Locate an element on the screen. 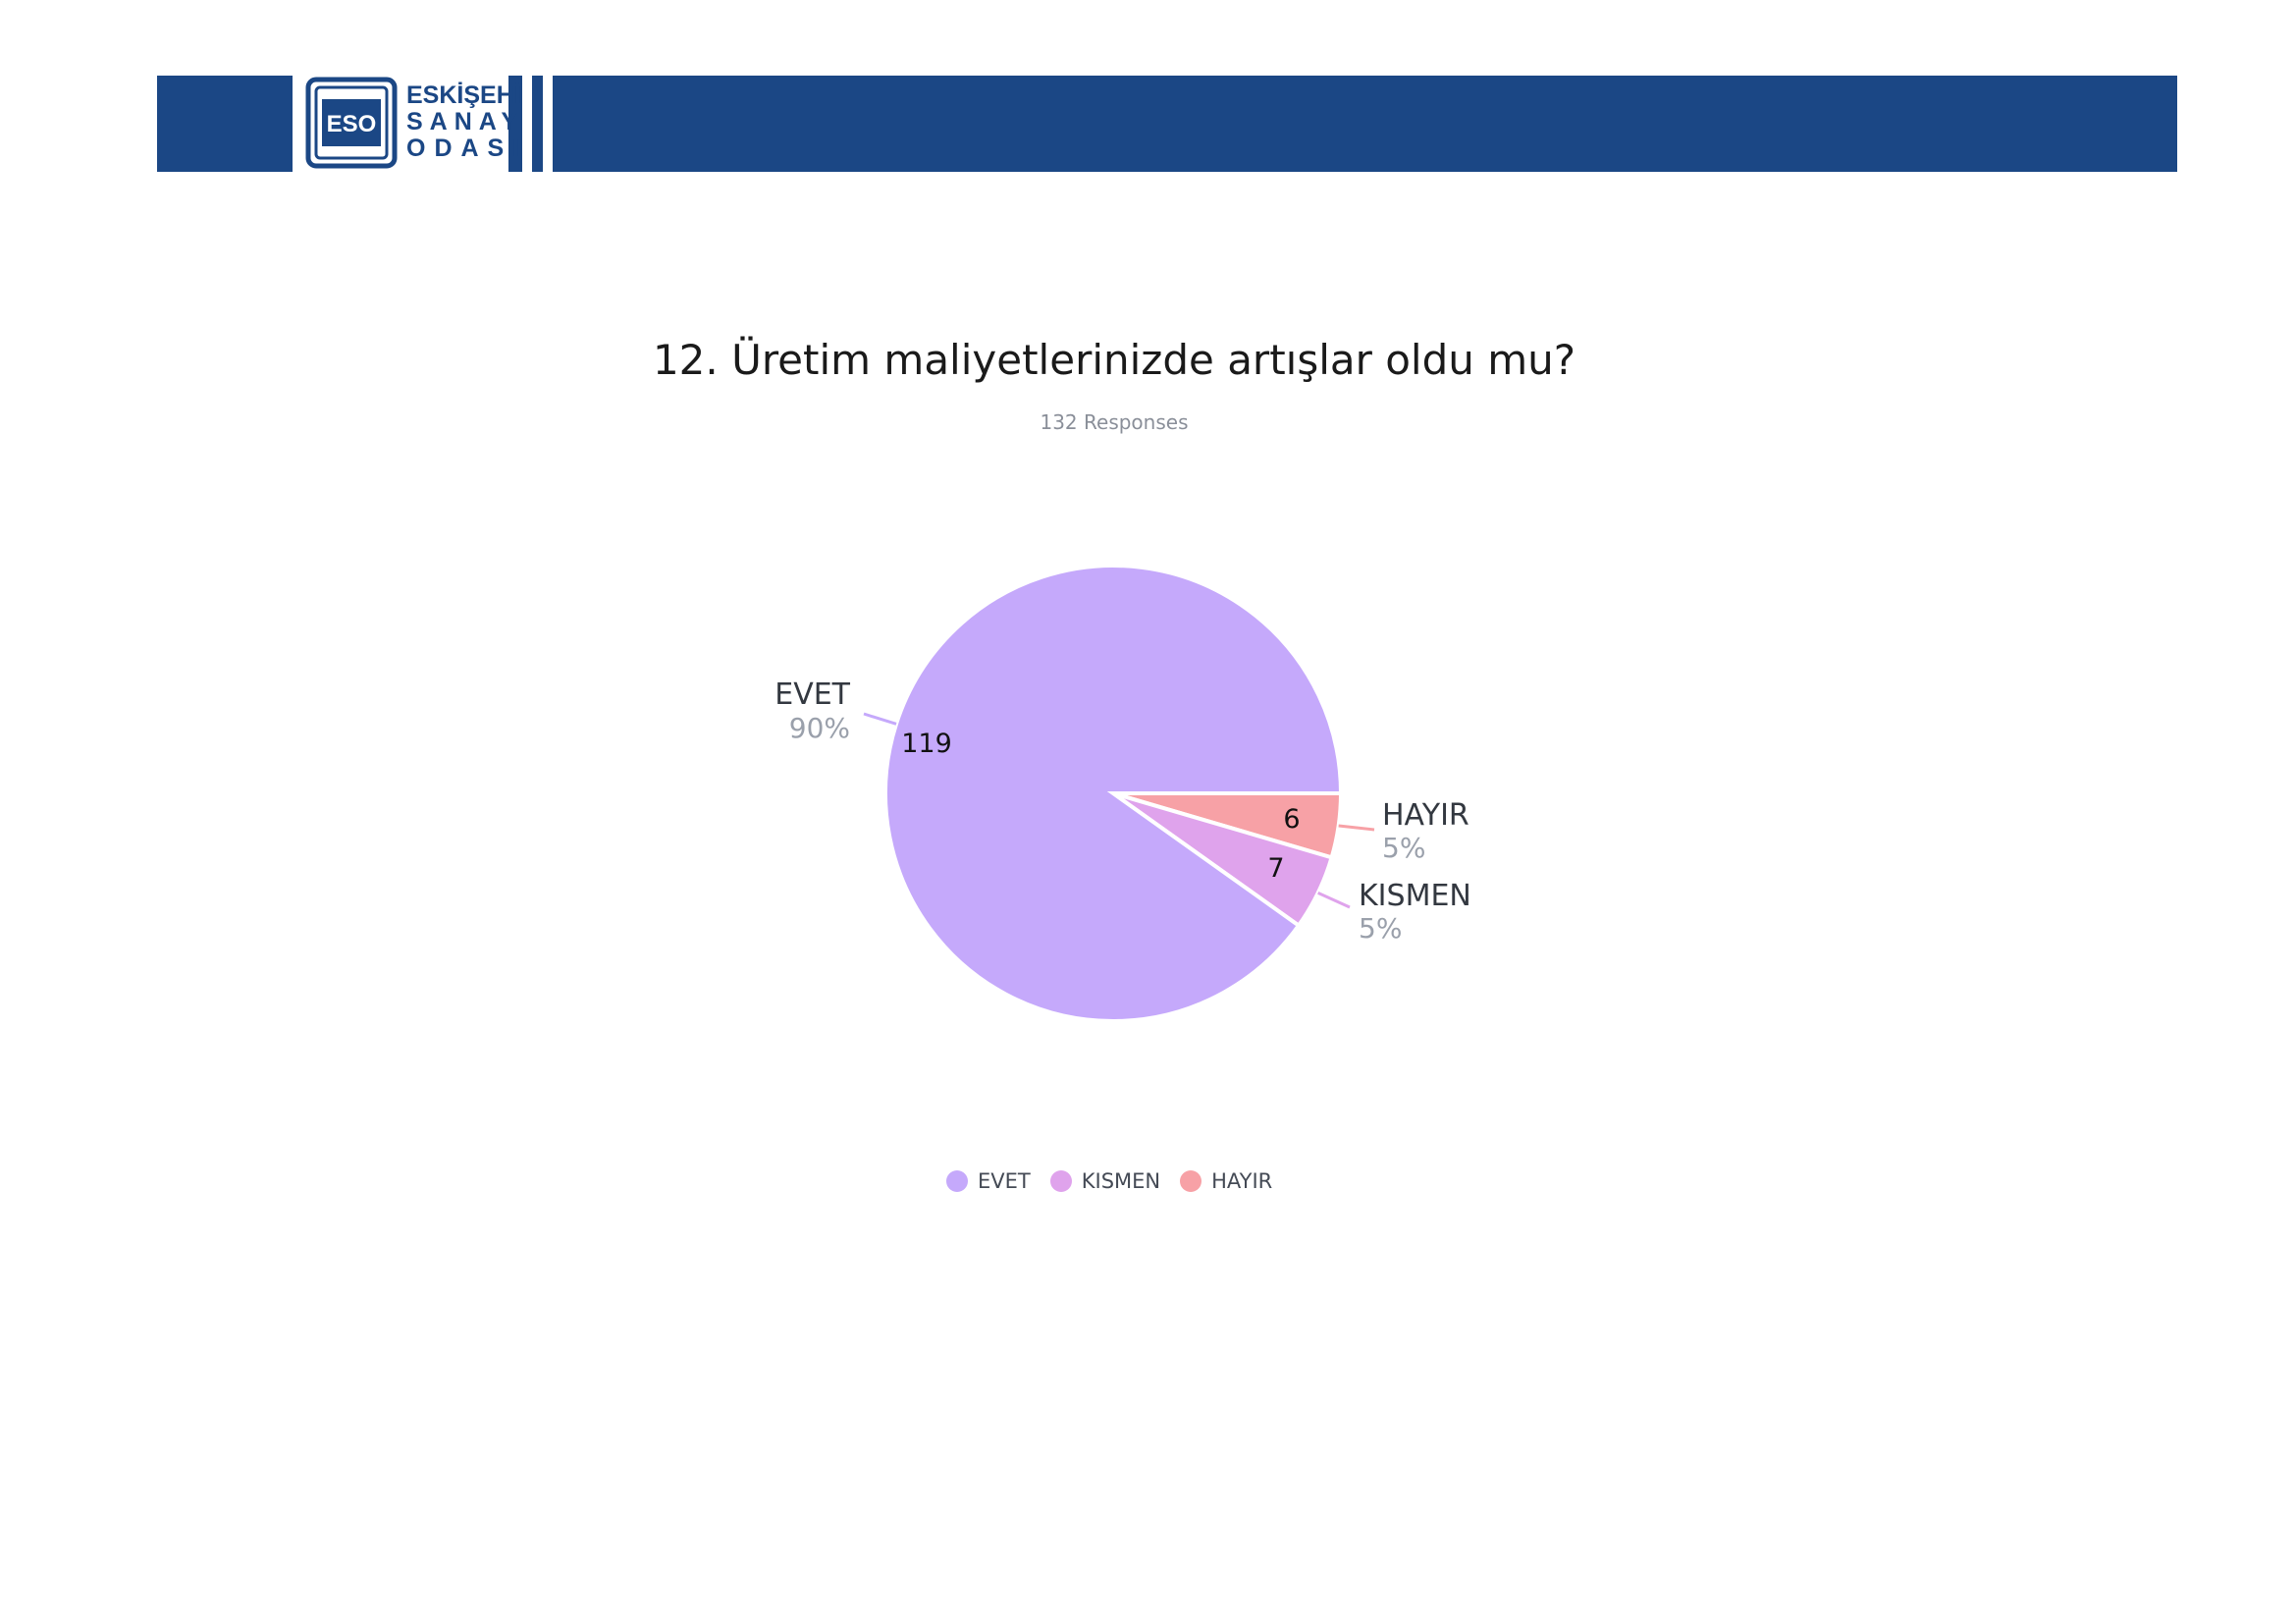 This screenshot has width=2296, height=1624. slice-count-kismen: 7 is located at coordinates (1275, 868).